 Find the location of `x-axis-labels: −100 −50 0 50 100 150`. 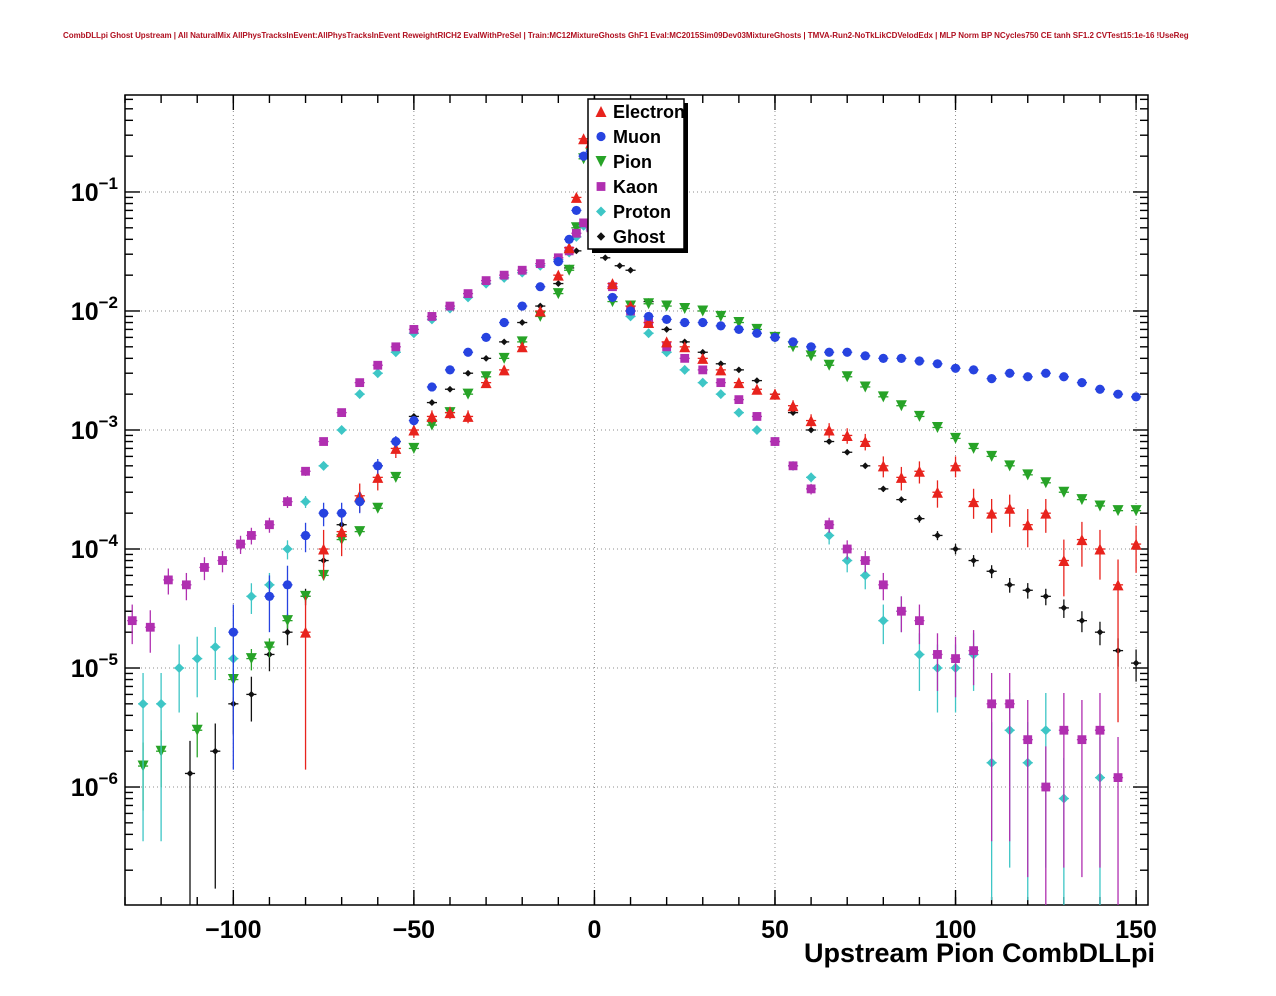

x-axis-labels: −100 −50 0 50 100 150 is located at coordinates (681, 930).